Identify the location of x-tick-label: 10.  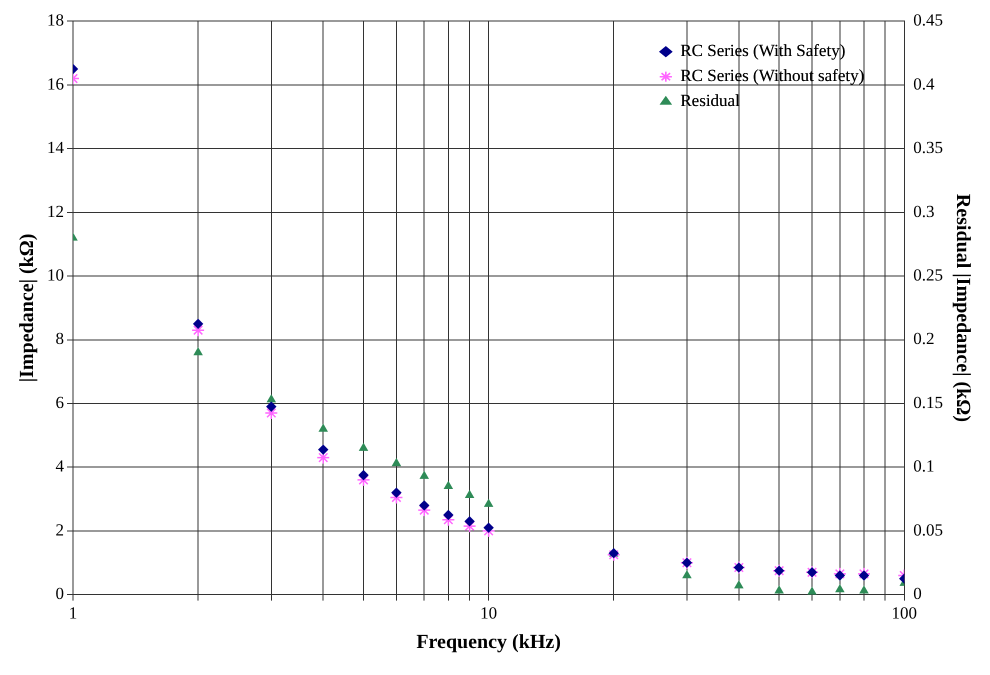
(489, 612).